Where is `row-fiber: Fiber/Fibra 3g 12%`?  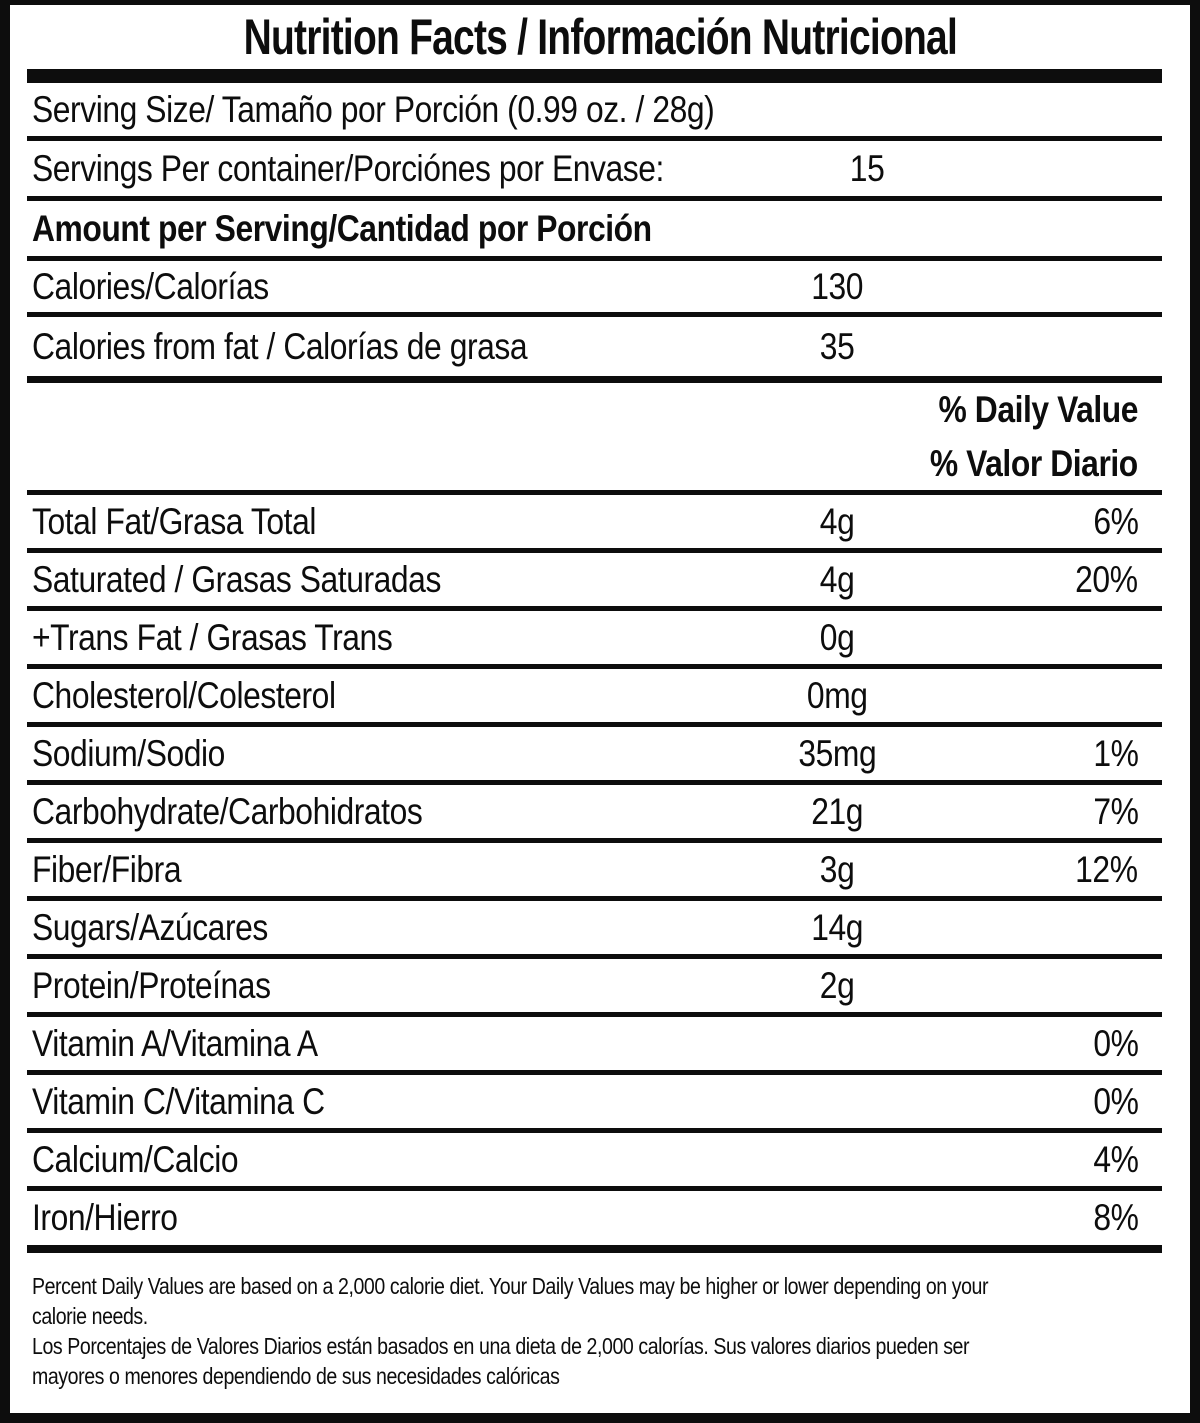
row-fiber: Fiber/Fibra 3g 12% is located at coordinates (594, 872).